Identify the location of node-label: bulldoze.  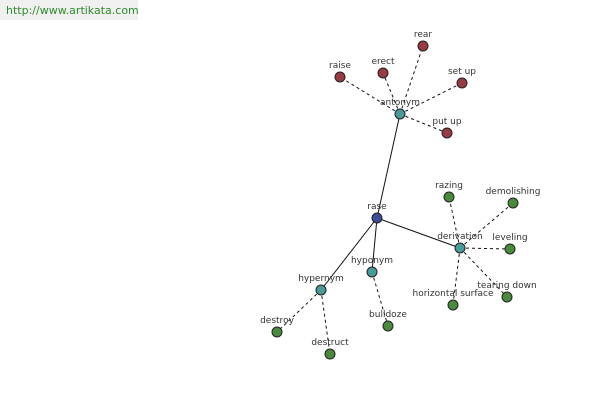
(388, 315).